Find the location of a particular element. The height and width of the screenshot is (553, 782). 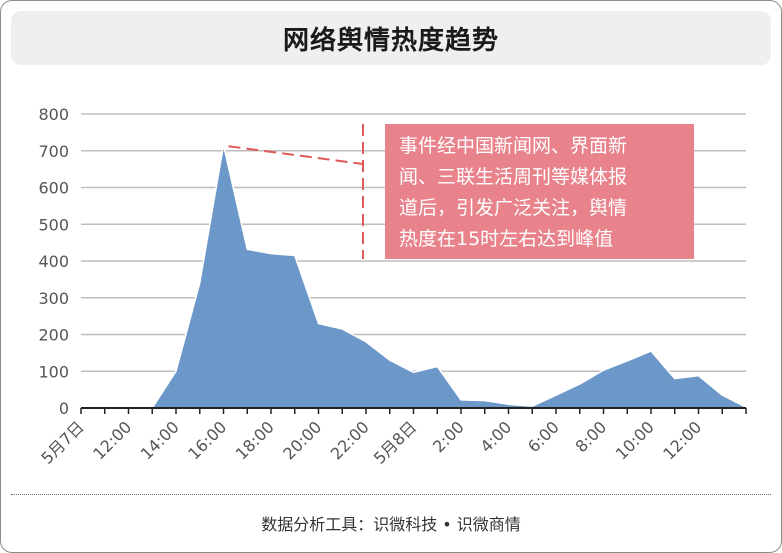

annotation-connector is located at coordinates (296, 155).